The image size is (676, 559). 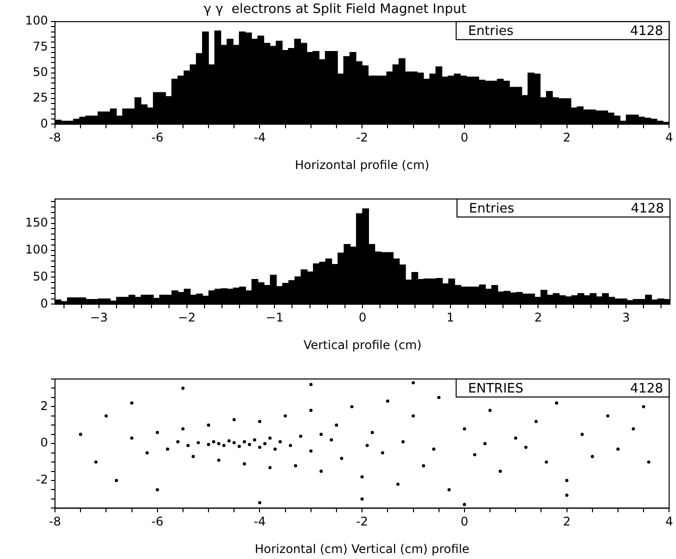 What do you see at coordinates (99, 317) in the screenshot?
I see `x-tick-label: −3` at bounding box center [99, 317].